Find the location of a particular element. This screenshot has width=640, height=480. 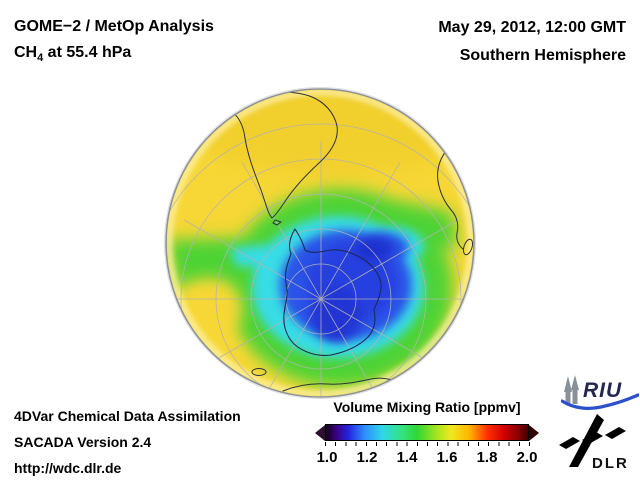

dlr-emblem-icon is located at coordinates (592, 440).